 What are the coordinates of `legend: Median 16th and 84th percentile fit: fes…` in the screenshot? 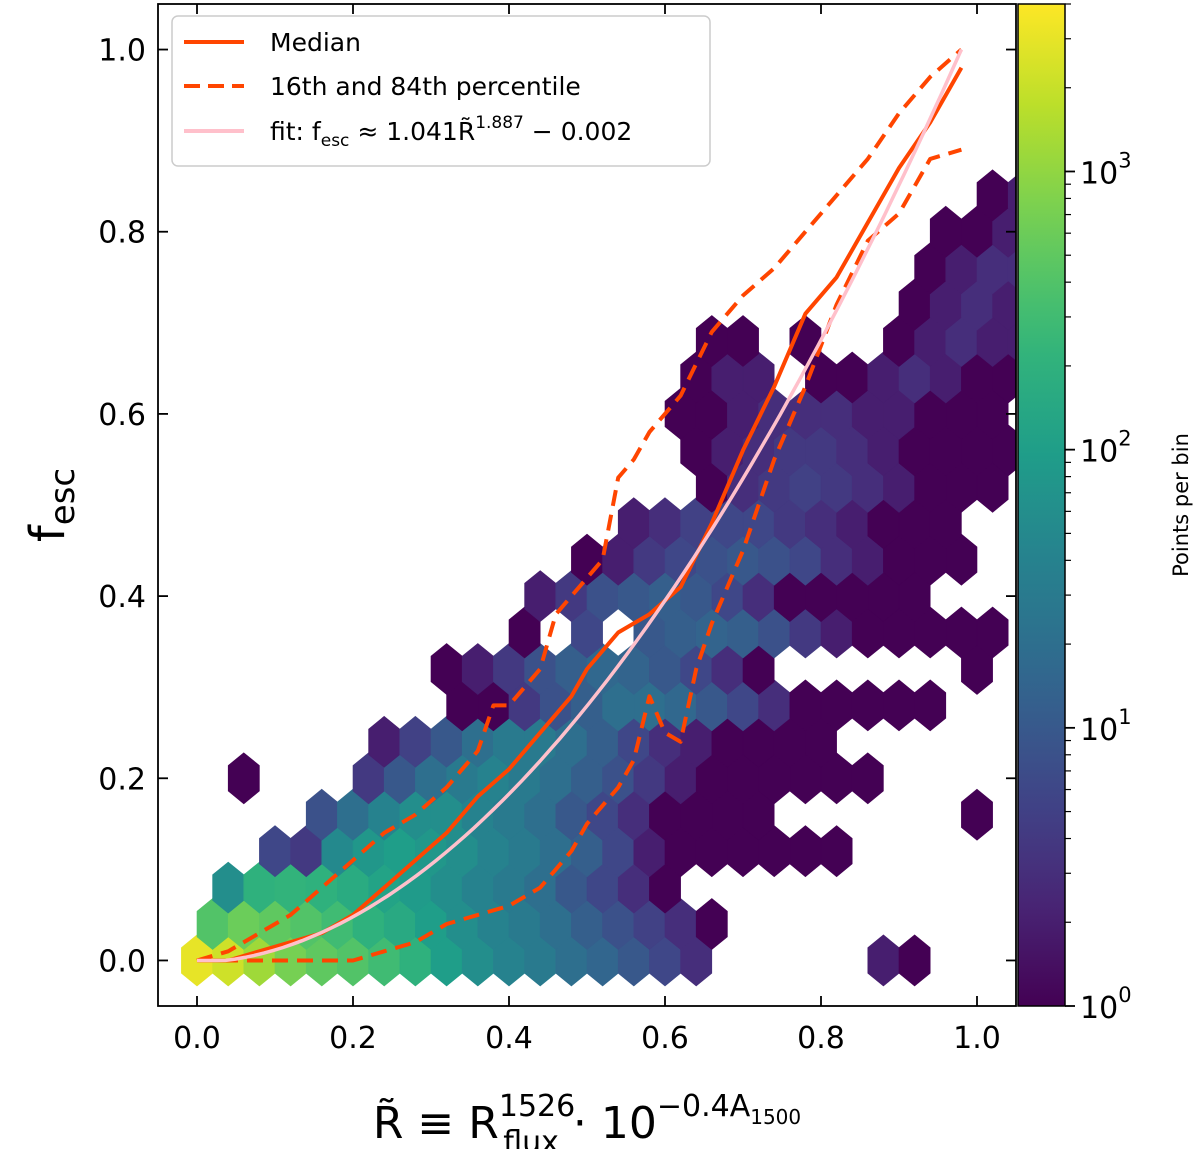 It's located at (441, 91).